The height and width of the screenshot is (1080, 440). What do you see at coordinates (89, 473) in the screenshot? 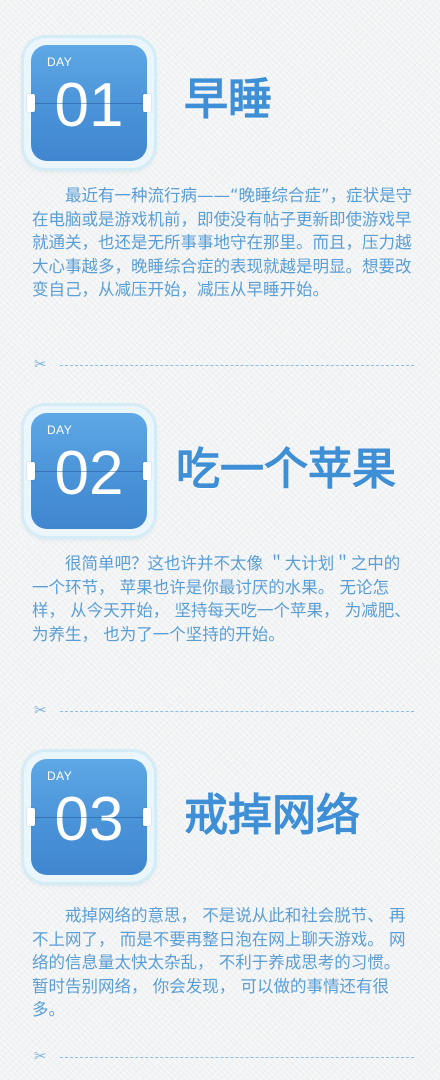
I see `day-number: 02` at bounding box center [89, 473].